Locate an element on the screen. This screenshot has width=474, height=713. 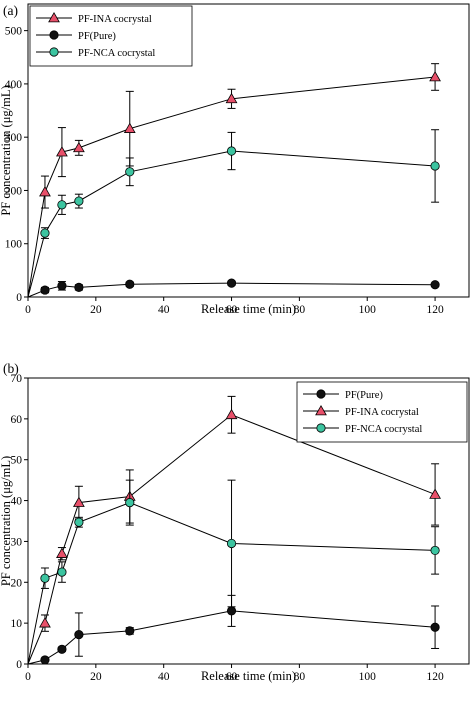
y-tick-label: 30 is located at coordinates (17, 542).